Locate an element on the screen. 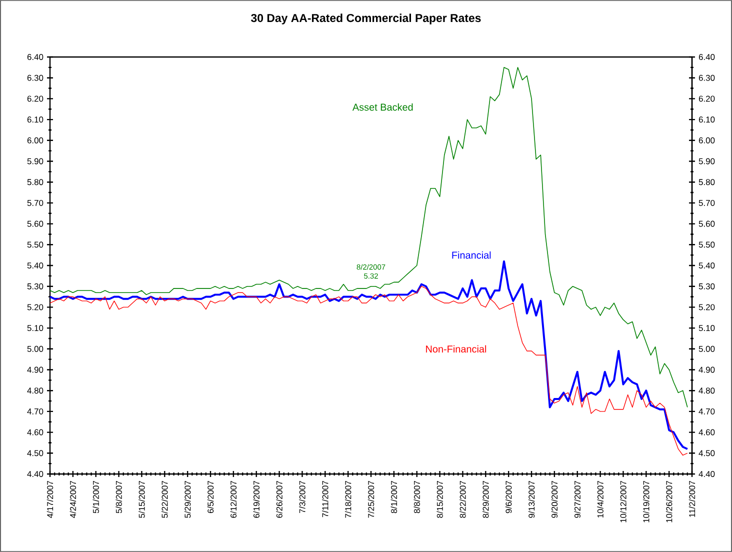 The height and width of the screenshot is (552, 732). y2-tick-label: 5.90 is located at coordinates (35, 161).